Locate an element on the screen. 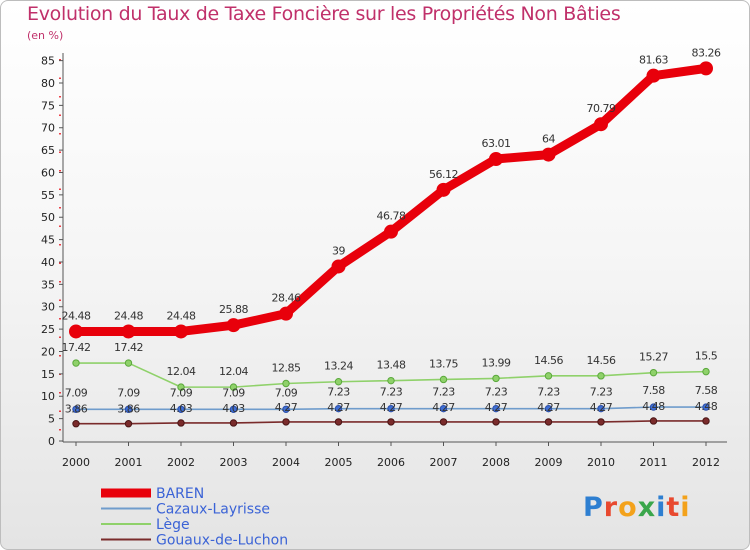 This screenshot has width=750, height=550. x-tick-label: 2012 is located at coordinates (706, 462).